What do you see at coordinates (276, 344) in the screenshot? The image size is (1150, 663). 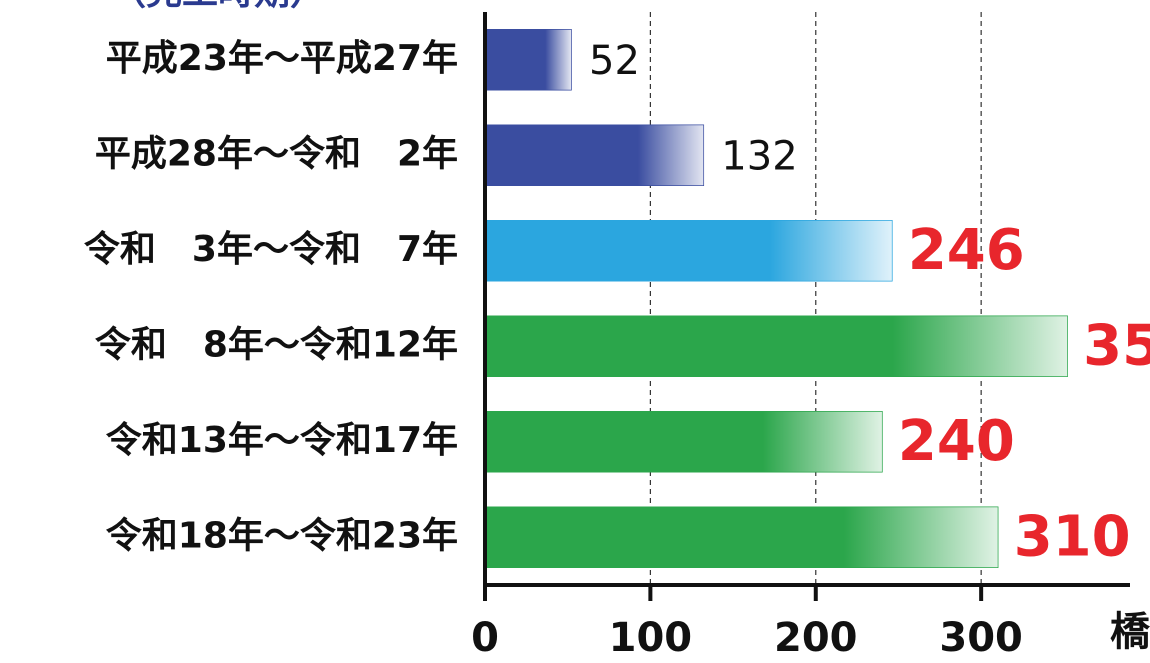 I see `y-tick-label: 令和 8年～令和12年` at bounding box center [276, 344].